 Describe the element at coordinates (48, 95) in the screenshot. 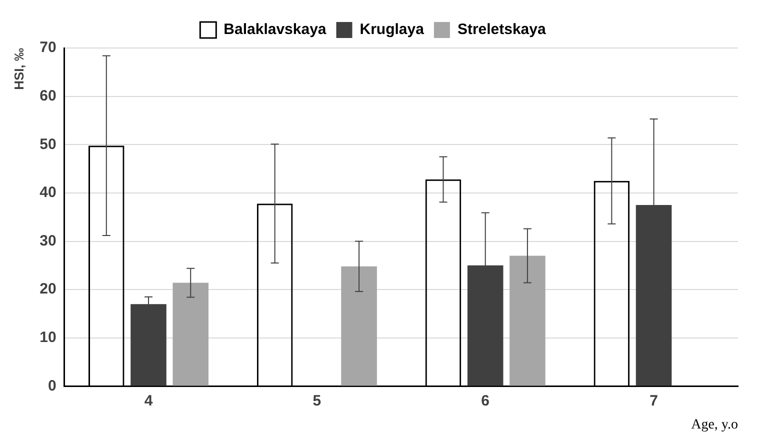

I see `y-tick-label: 60` at that location.